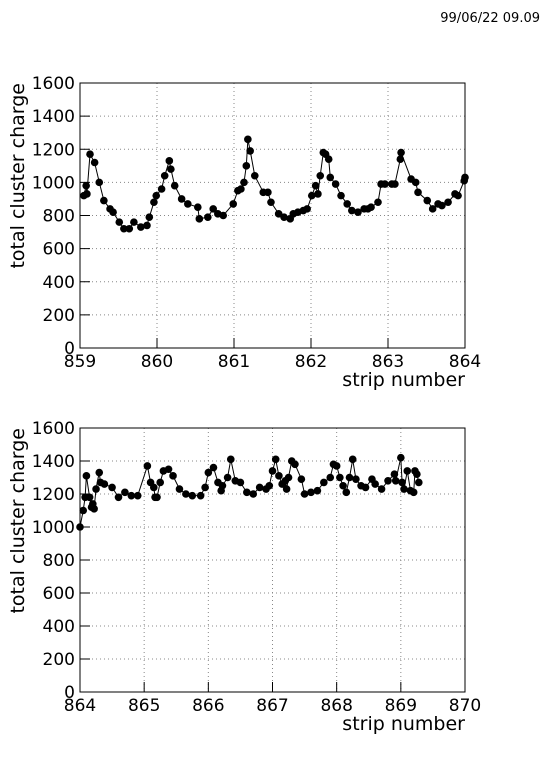  Describe the element at coordinates (59, 561) in the screenshot. I see `y-tick-label: 800` at that location.